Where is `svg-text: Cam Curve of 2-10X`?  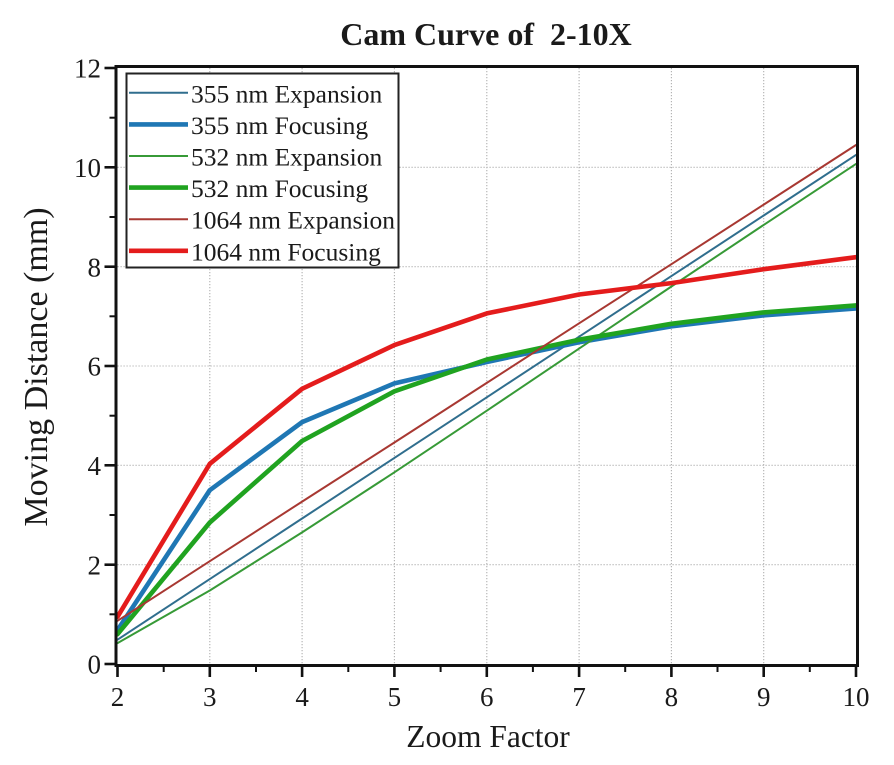
svg-text: Cam Curve of 2-10X is located at coordinates (486, 34).